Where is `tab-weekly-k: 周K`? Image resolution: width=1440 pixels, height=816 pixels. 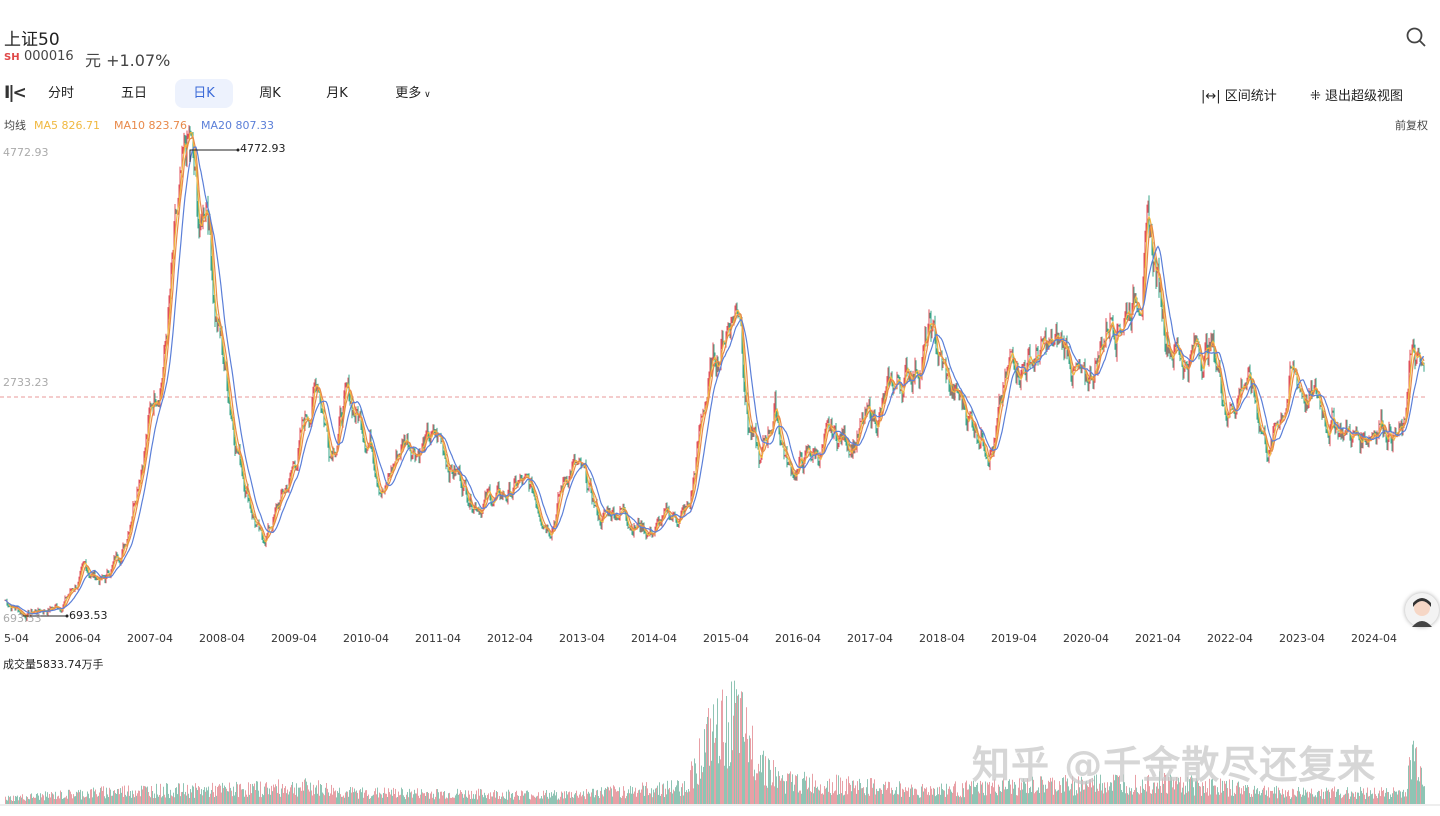
tab-weekly-k: 周K is located at coordinates (270, 93).